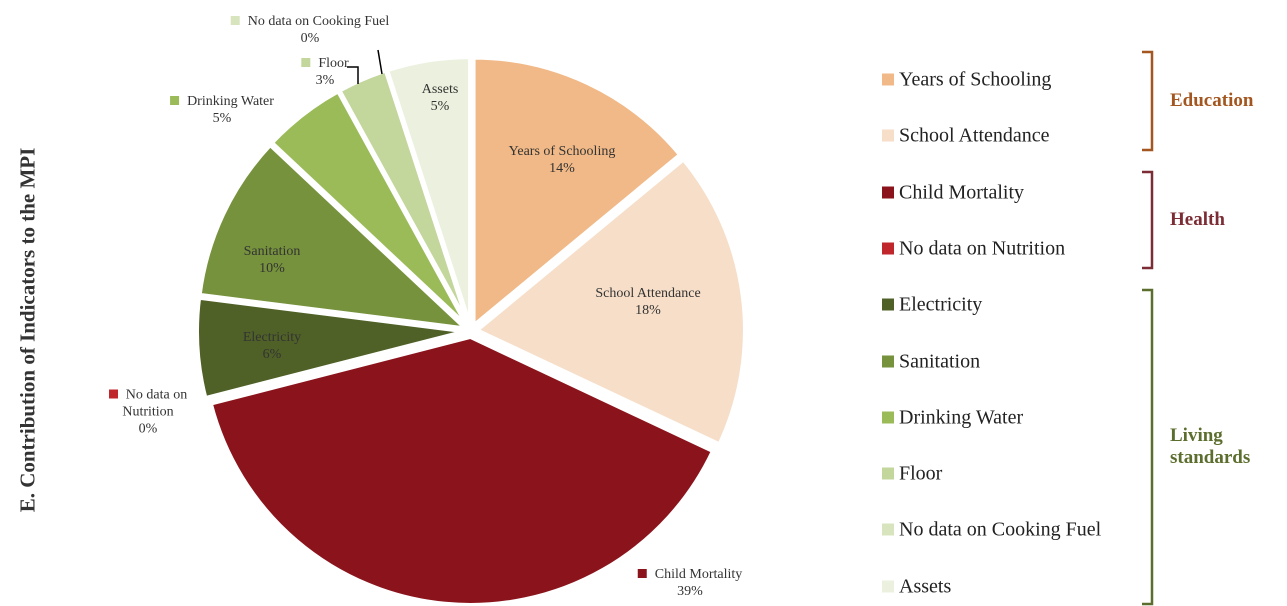 Image resolution: width=1287 pixels, height=606 pixels. I want to click on axis-title: E. Contribution of Indicators to the MPI, so click(27, 330).